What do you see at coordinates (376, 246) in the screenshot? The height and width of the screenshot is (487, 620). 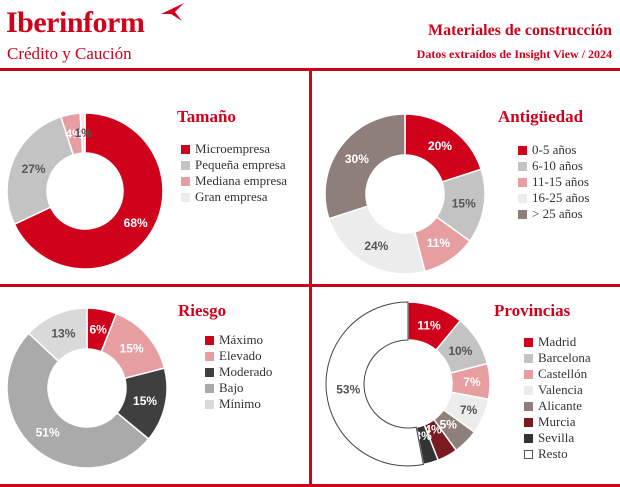 I see `data-label: 24%` at bounding box center [376, 246].